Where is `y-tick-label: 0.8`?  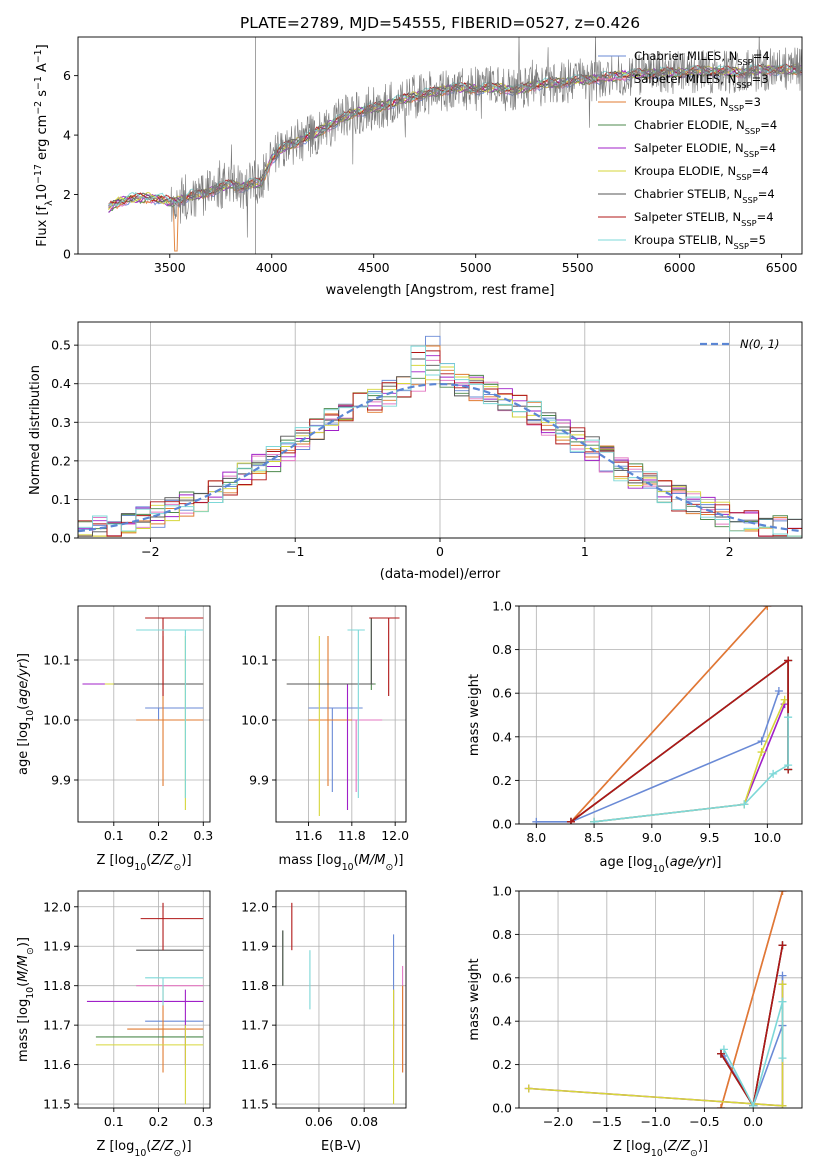 y-tick-label: 0.8 is located at coordinates (502, 649).